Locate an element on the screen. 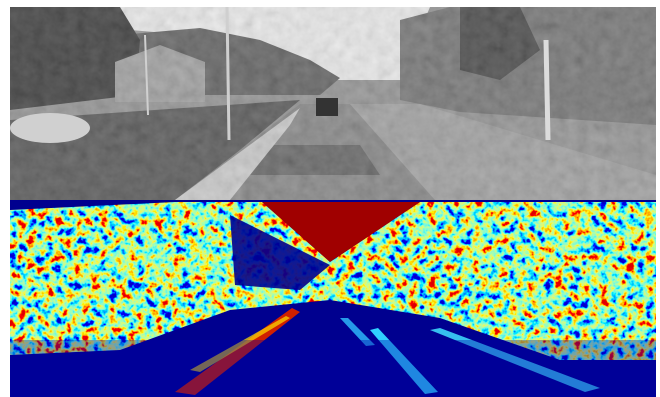  sky-region is located at coordinates (341, 232).